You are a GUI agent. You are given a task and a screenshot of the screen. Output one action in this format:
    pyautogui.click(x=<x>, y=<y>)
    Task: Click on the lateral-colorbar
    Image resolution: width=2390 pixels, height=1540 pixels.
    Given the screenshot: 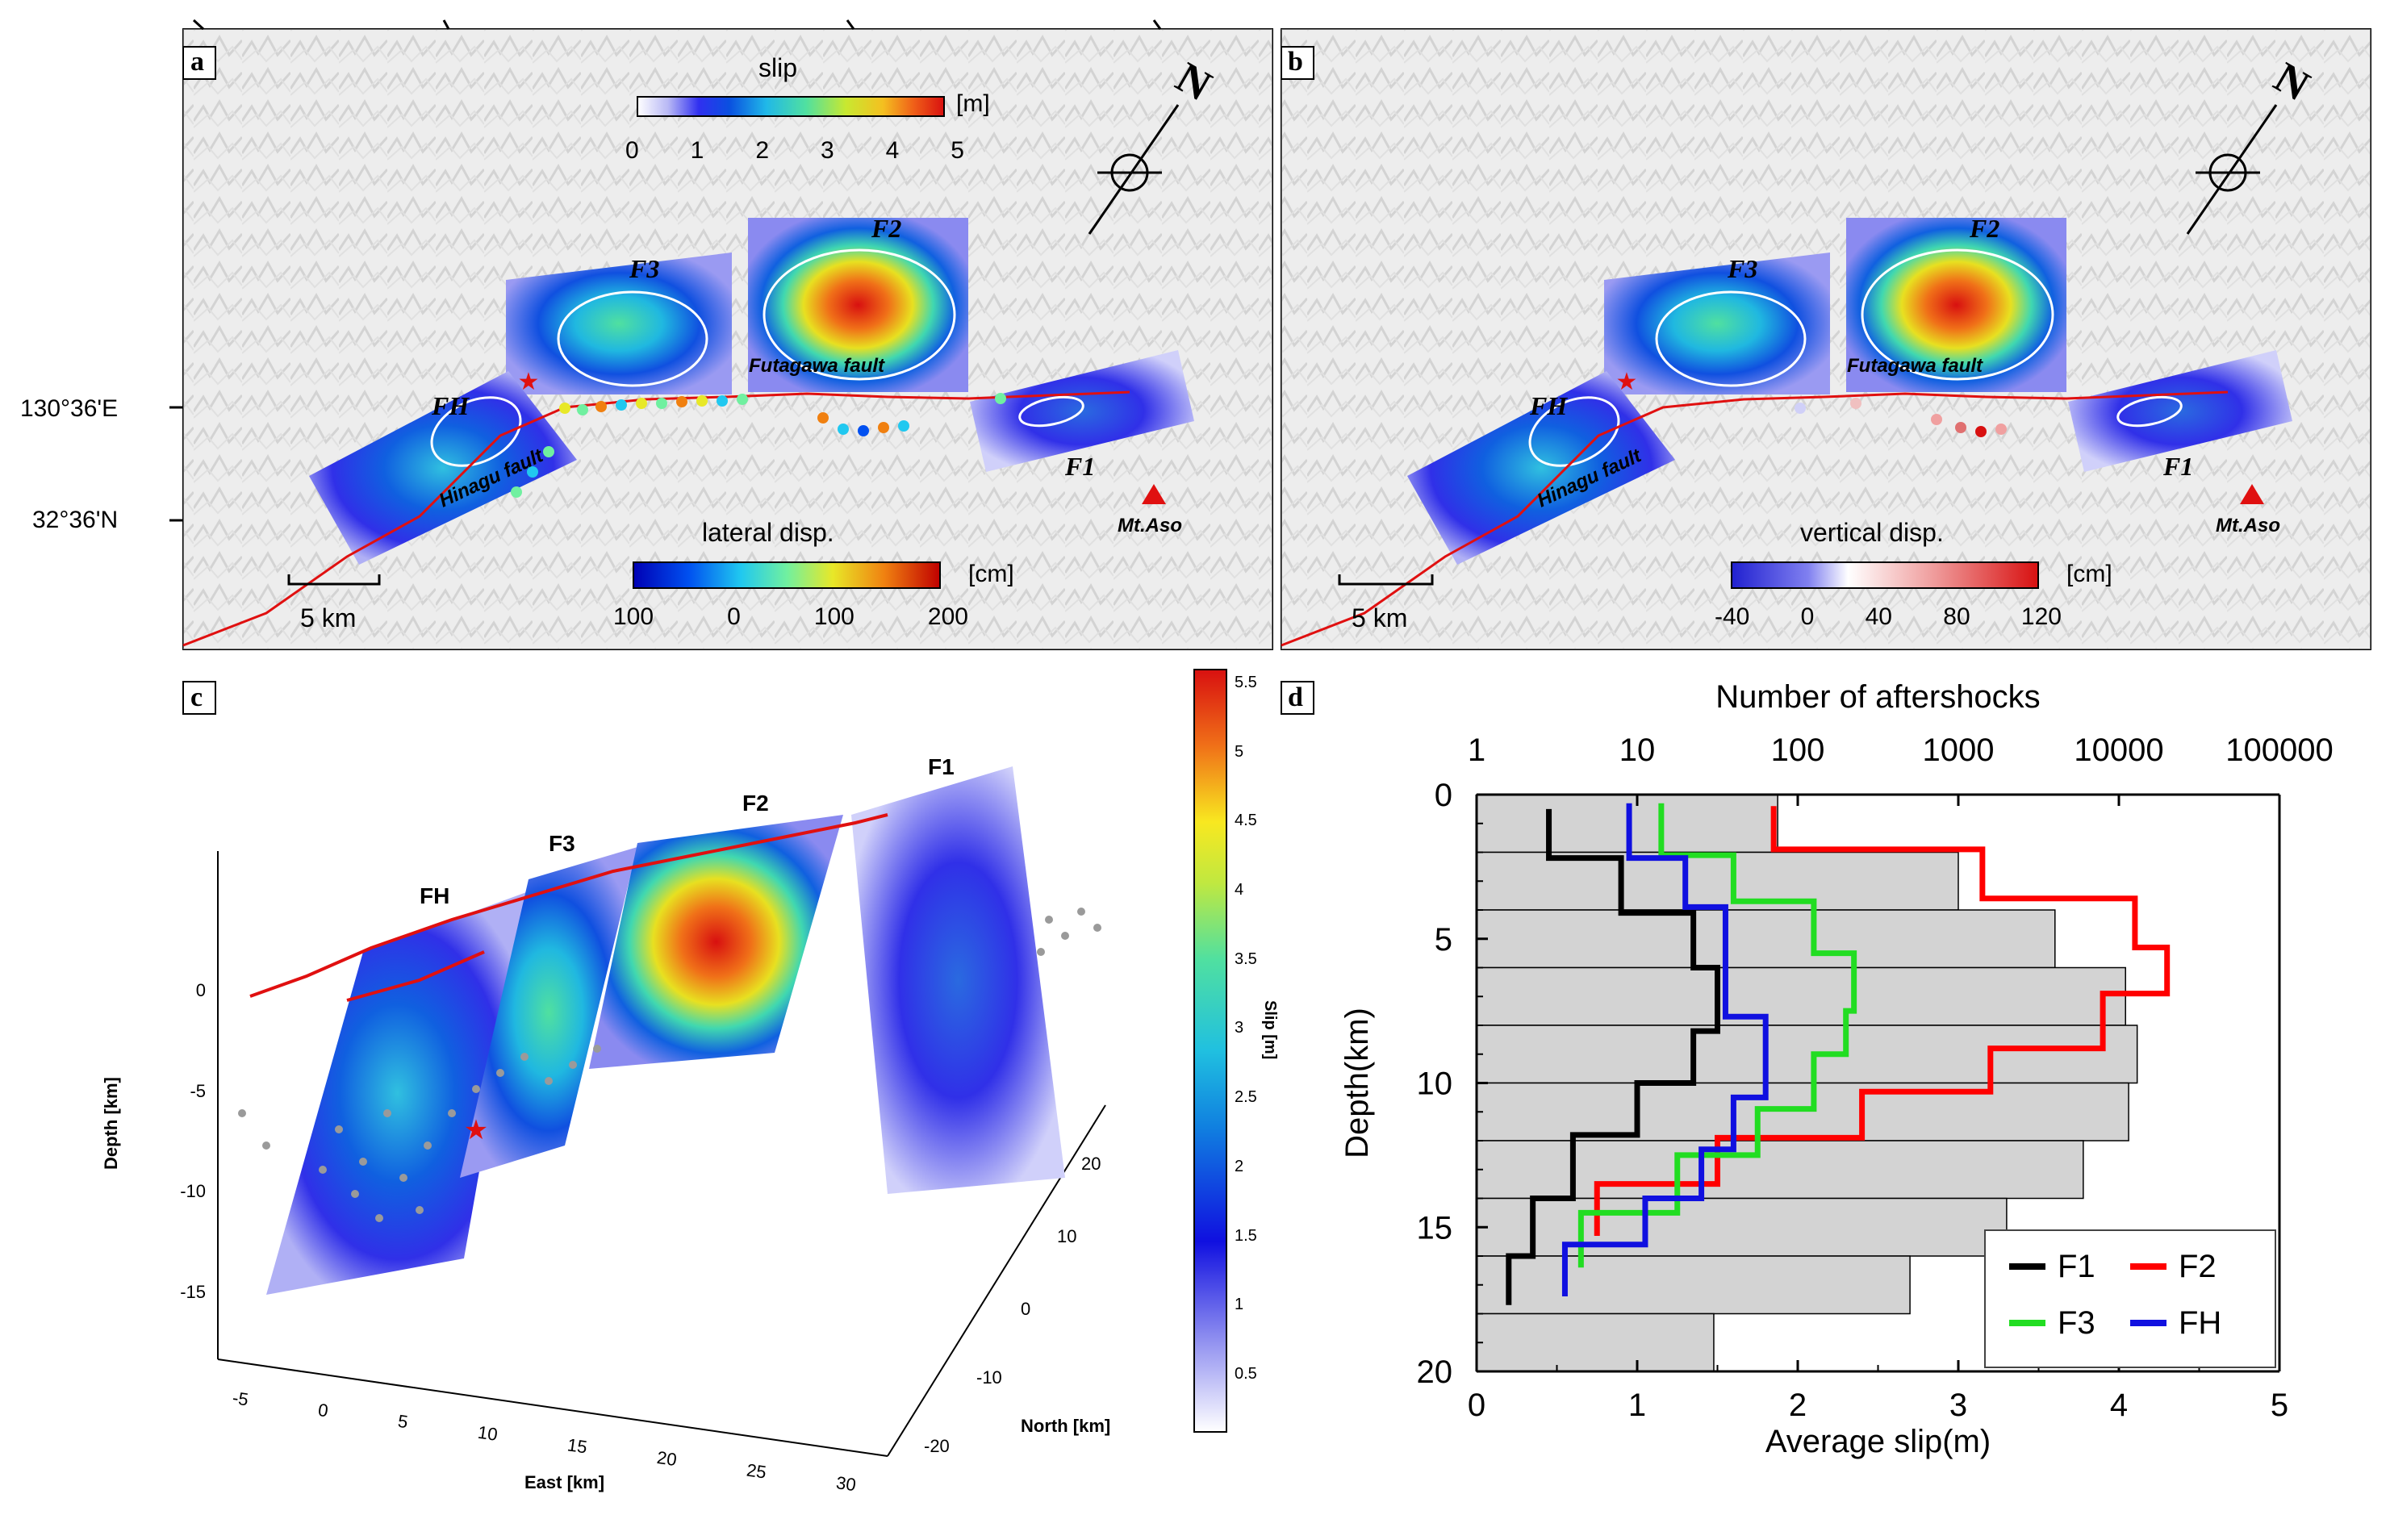 What is the action you would take?
    pyautogui.click(x=787, y=575)
    